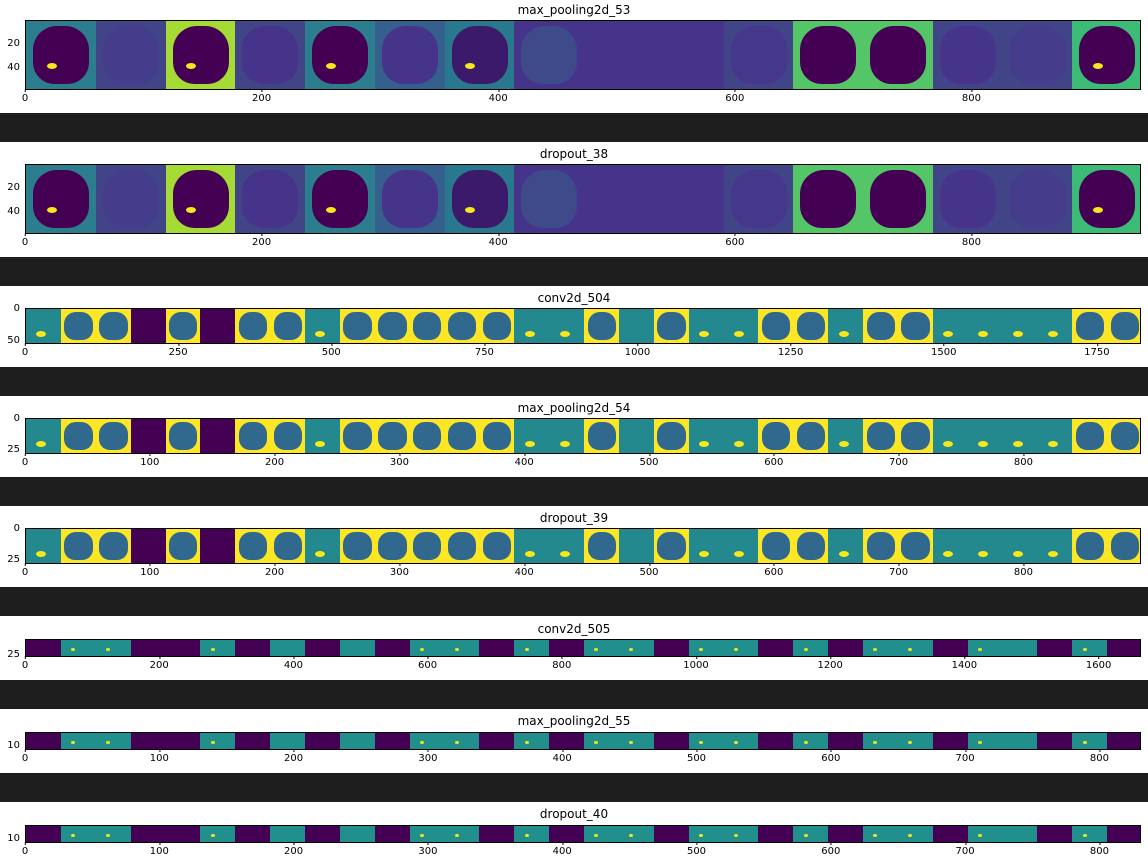 The width and height of the screenshot is (1148, 864). I want to click on y-tick-label: 20, so click(13, 187).